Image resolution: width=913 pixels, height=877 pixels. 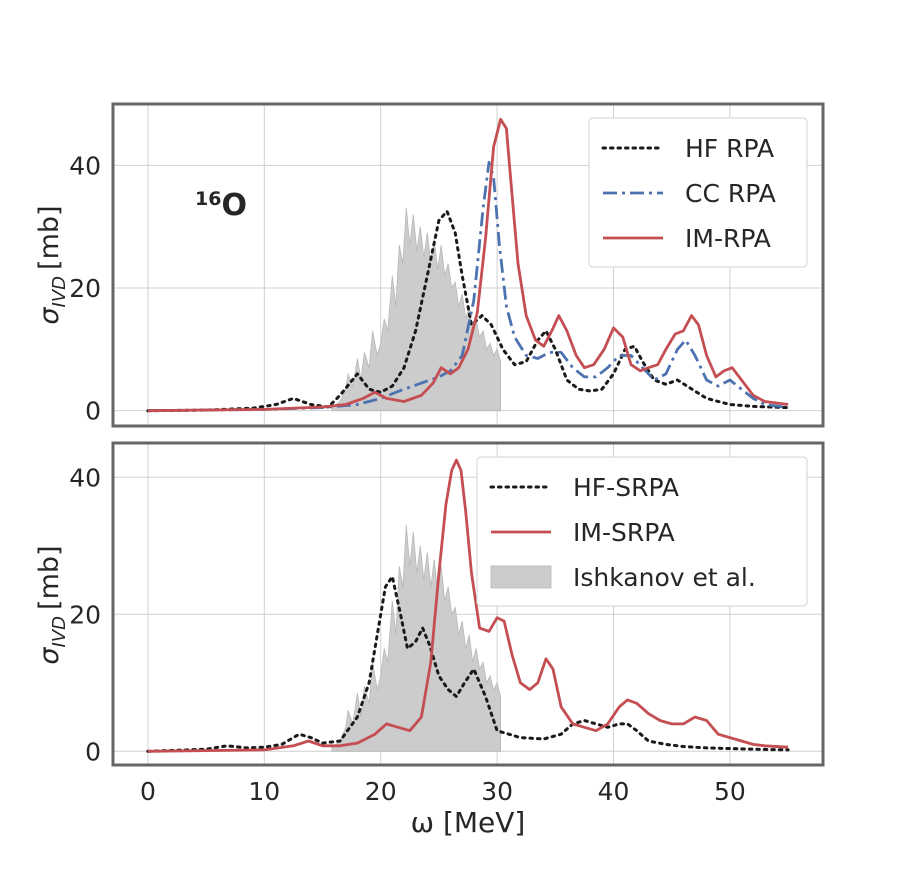 What do you see at coordinates (730, 193) in the screenshot?
I see `legend-label: CC RPA` at bounding box center [730, 193].